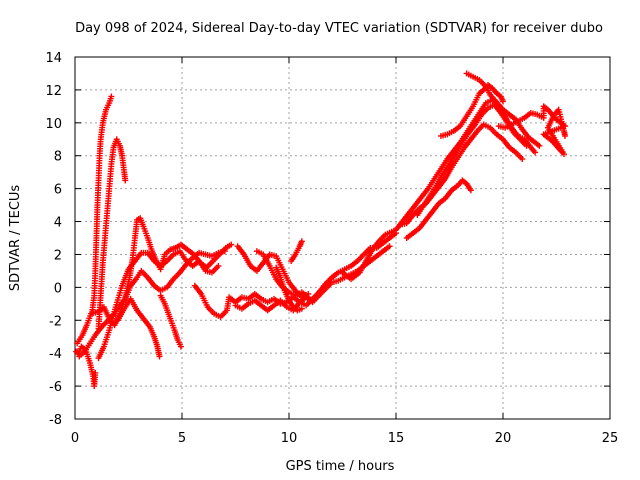 The height and width of the screenshot is (480, 640). What do you see at coordinates (75, 438) in the screenshot?
I see `x-tick-label: 0` at bounding box center [75, 438].